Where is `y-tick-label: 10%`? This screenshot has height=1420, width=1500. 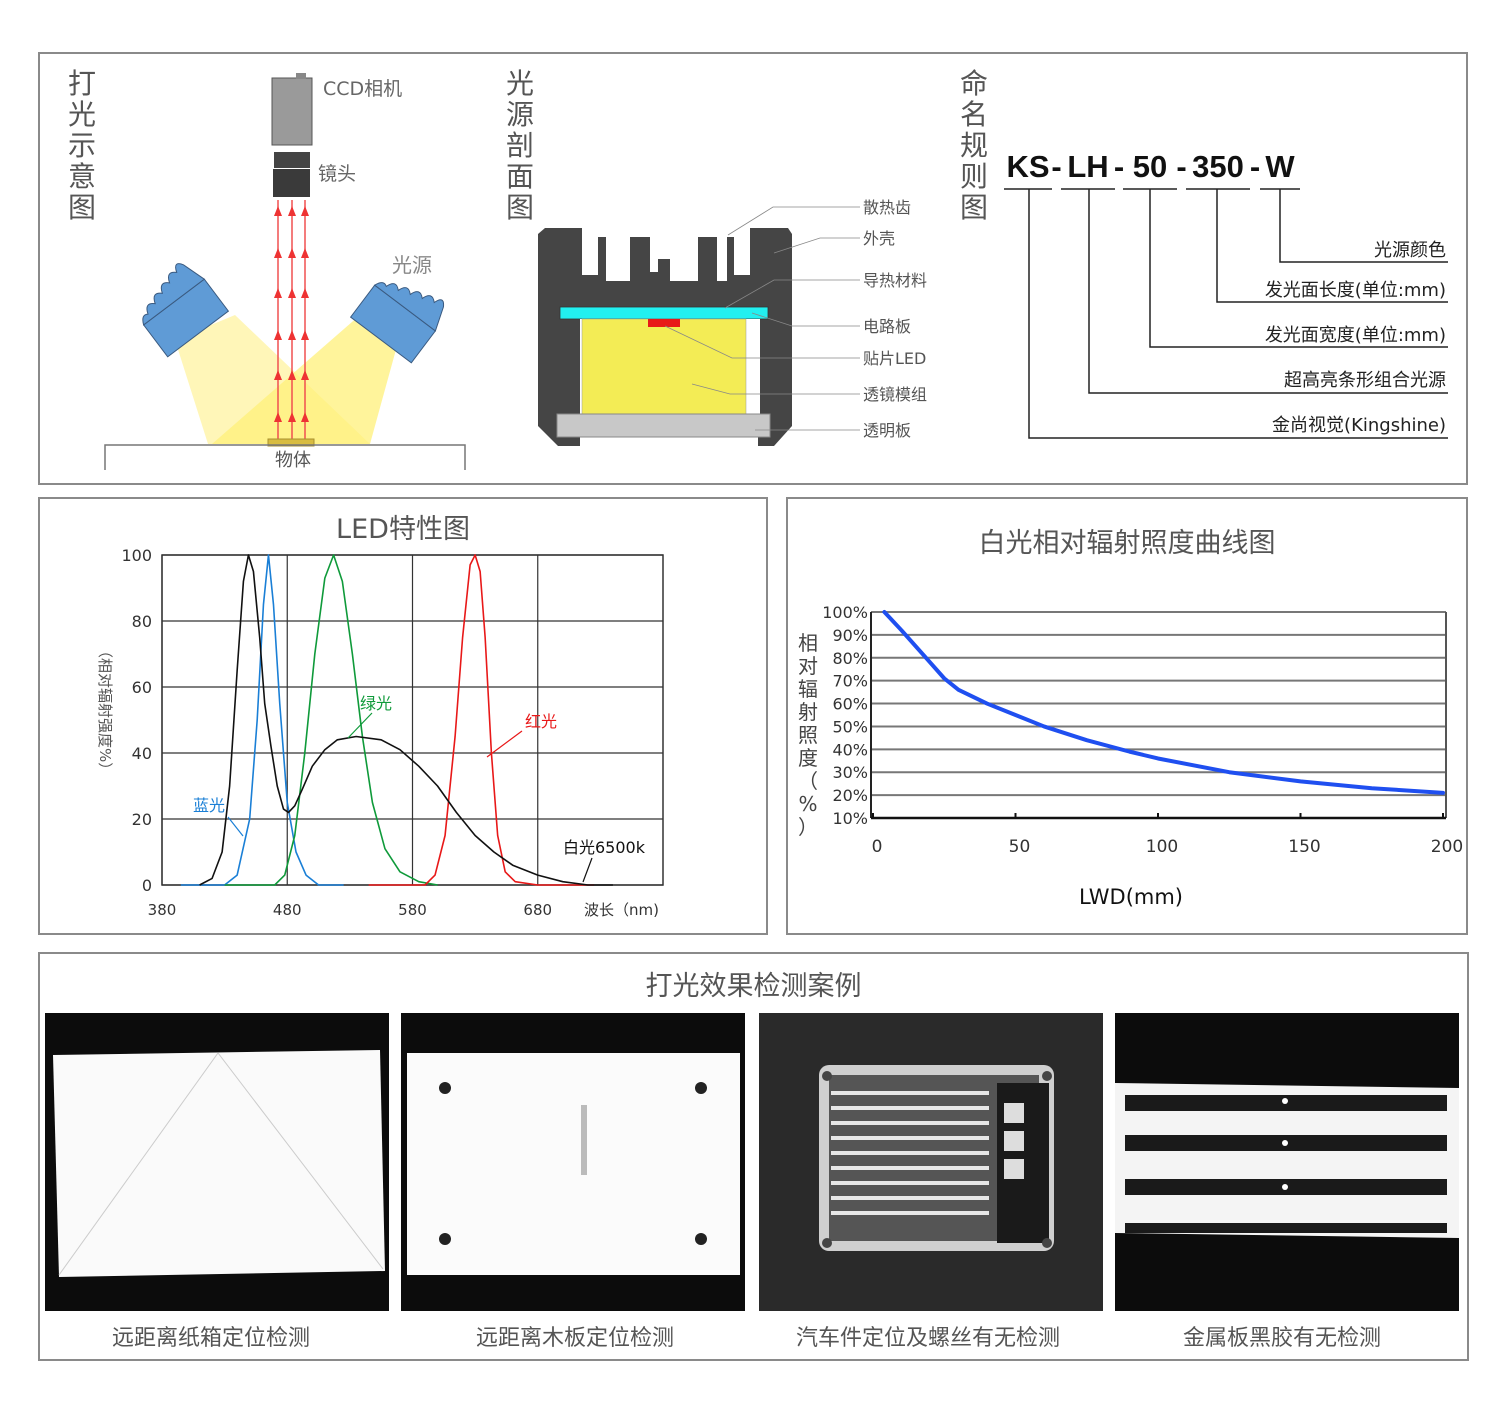 y-tick-label: 10% is located at coordinates (850, 818).